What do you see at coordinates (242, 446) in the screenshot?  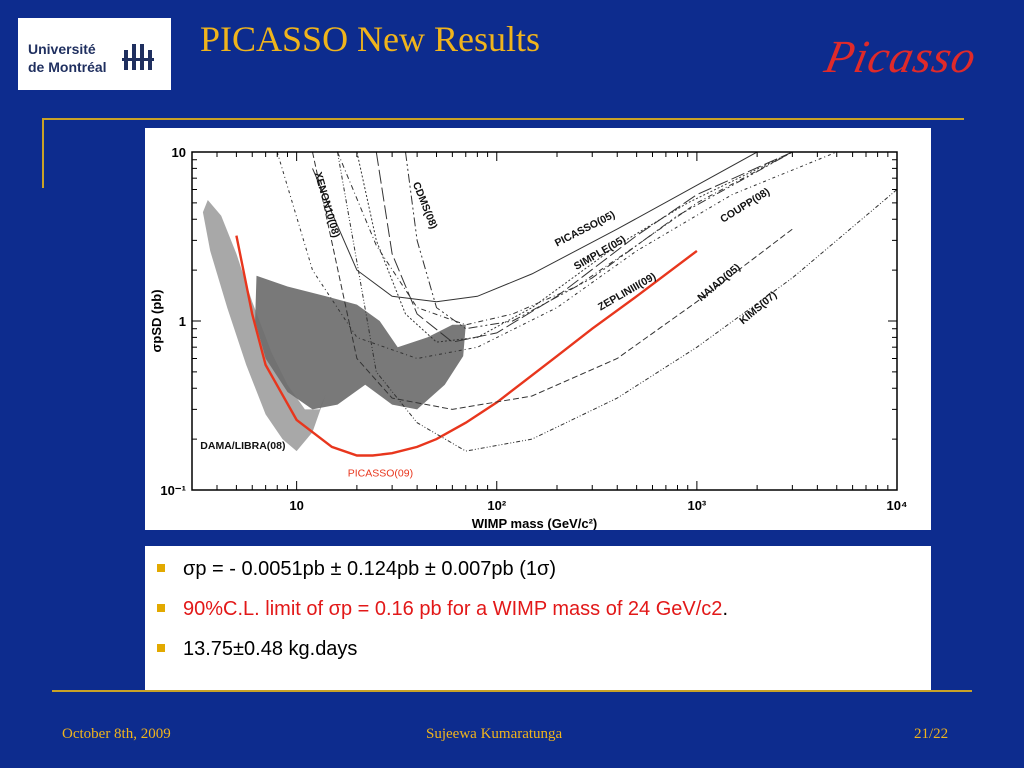 I see `dama-libra-label: DAMA/LIBRA(08)` at bounding box center [242, 446].